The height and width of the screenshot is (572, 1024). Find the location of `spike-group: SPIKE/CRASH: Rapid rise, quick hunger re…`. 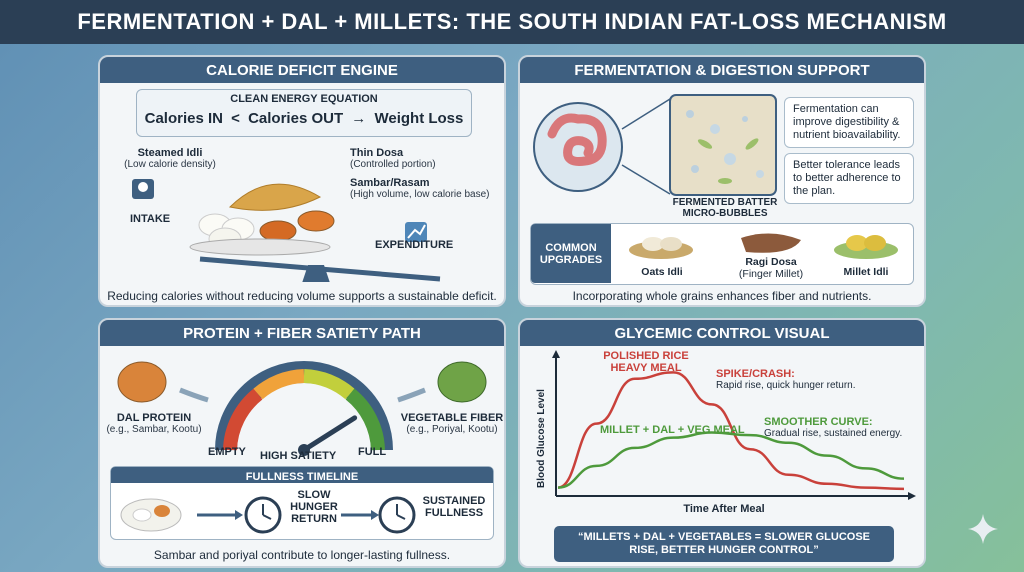

spike-group: SPIKE/CRASH: Rapid rise, quick hunger re… is located at coordinates (816, 379).